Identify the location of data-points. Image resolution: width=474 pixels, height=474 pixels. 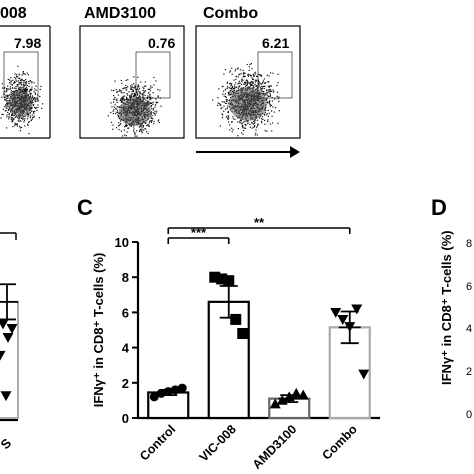
(289, 398).